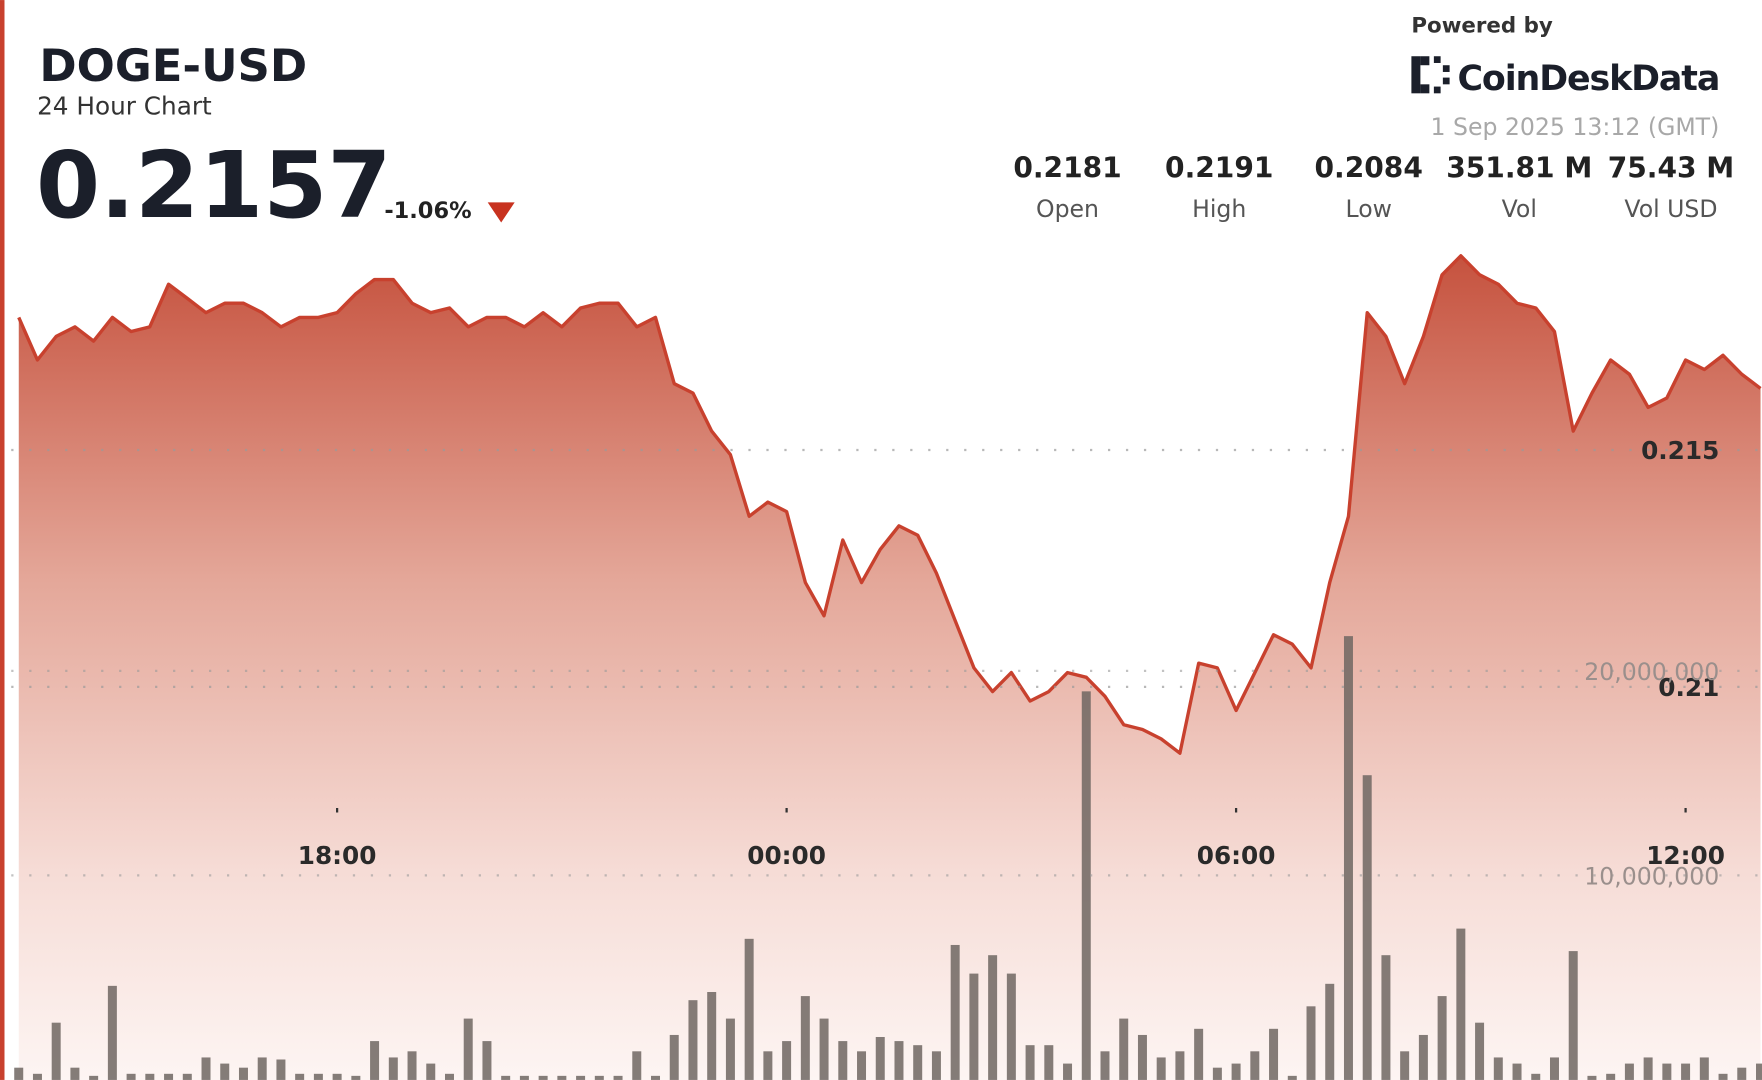  I want to click on price-change: -1.06%, so click(427, 211).